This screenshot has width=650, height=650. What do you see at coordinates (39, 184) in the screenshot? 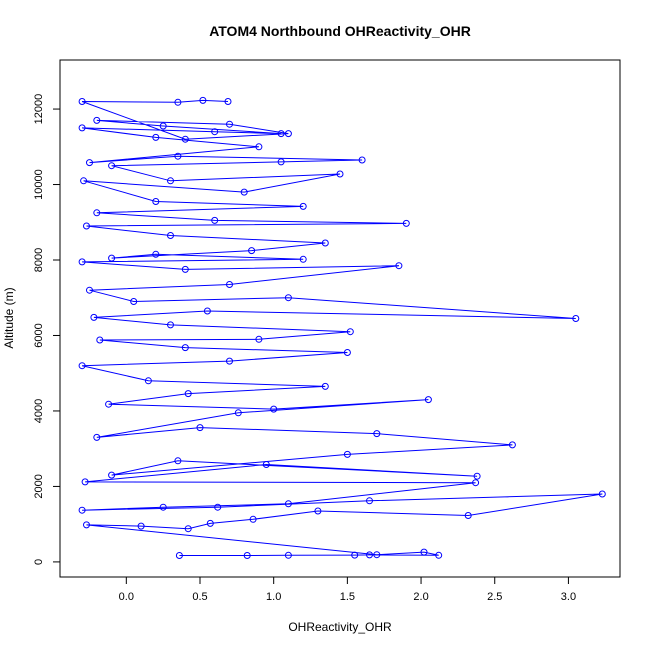
I see `y-tick-label: 10000` at bounding box center [39, 184].